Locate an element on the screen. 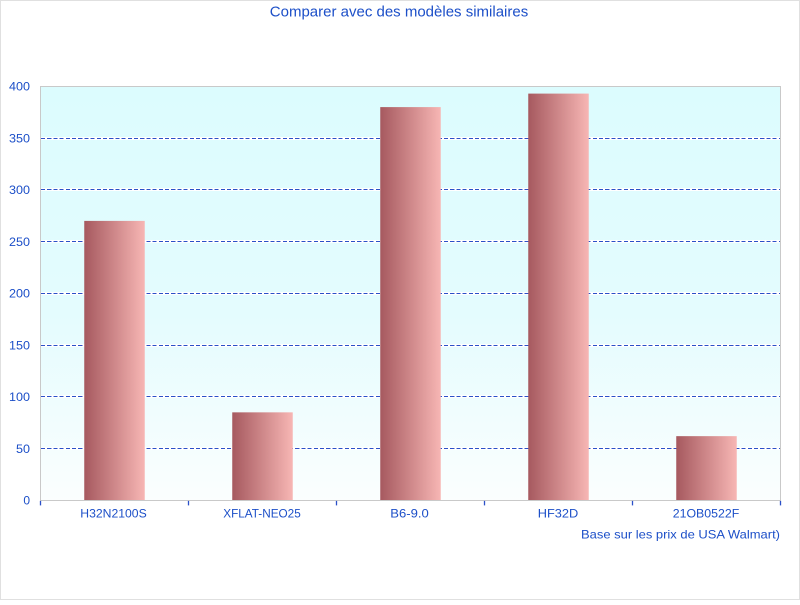 The height and width of the screenshot is (605, 800). svg-text: 400 is located at coordinates (19, 87).